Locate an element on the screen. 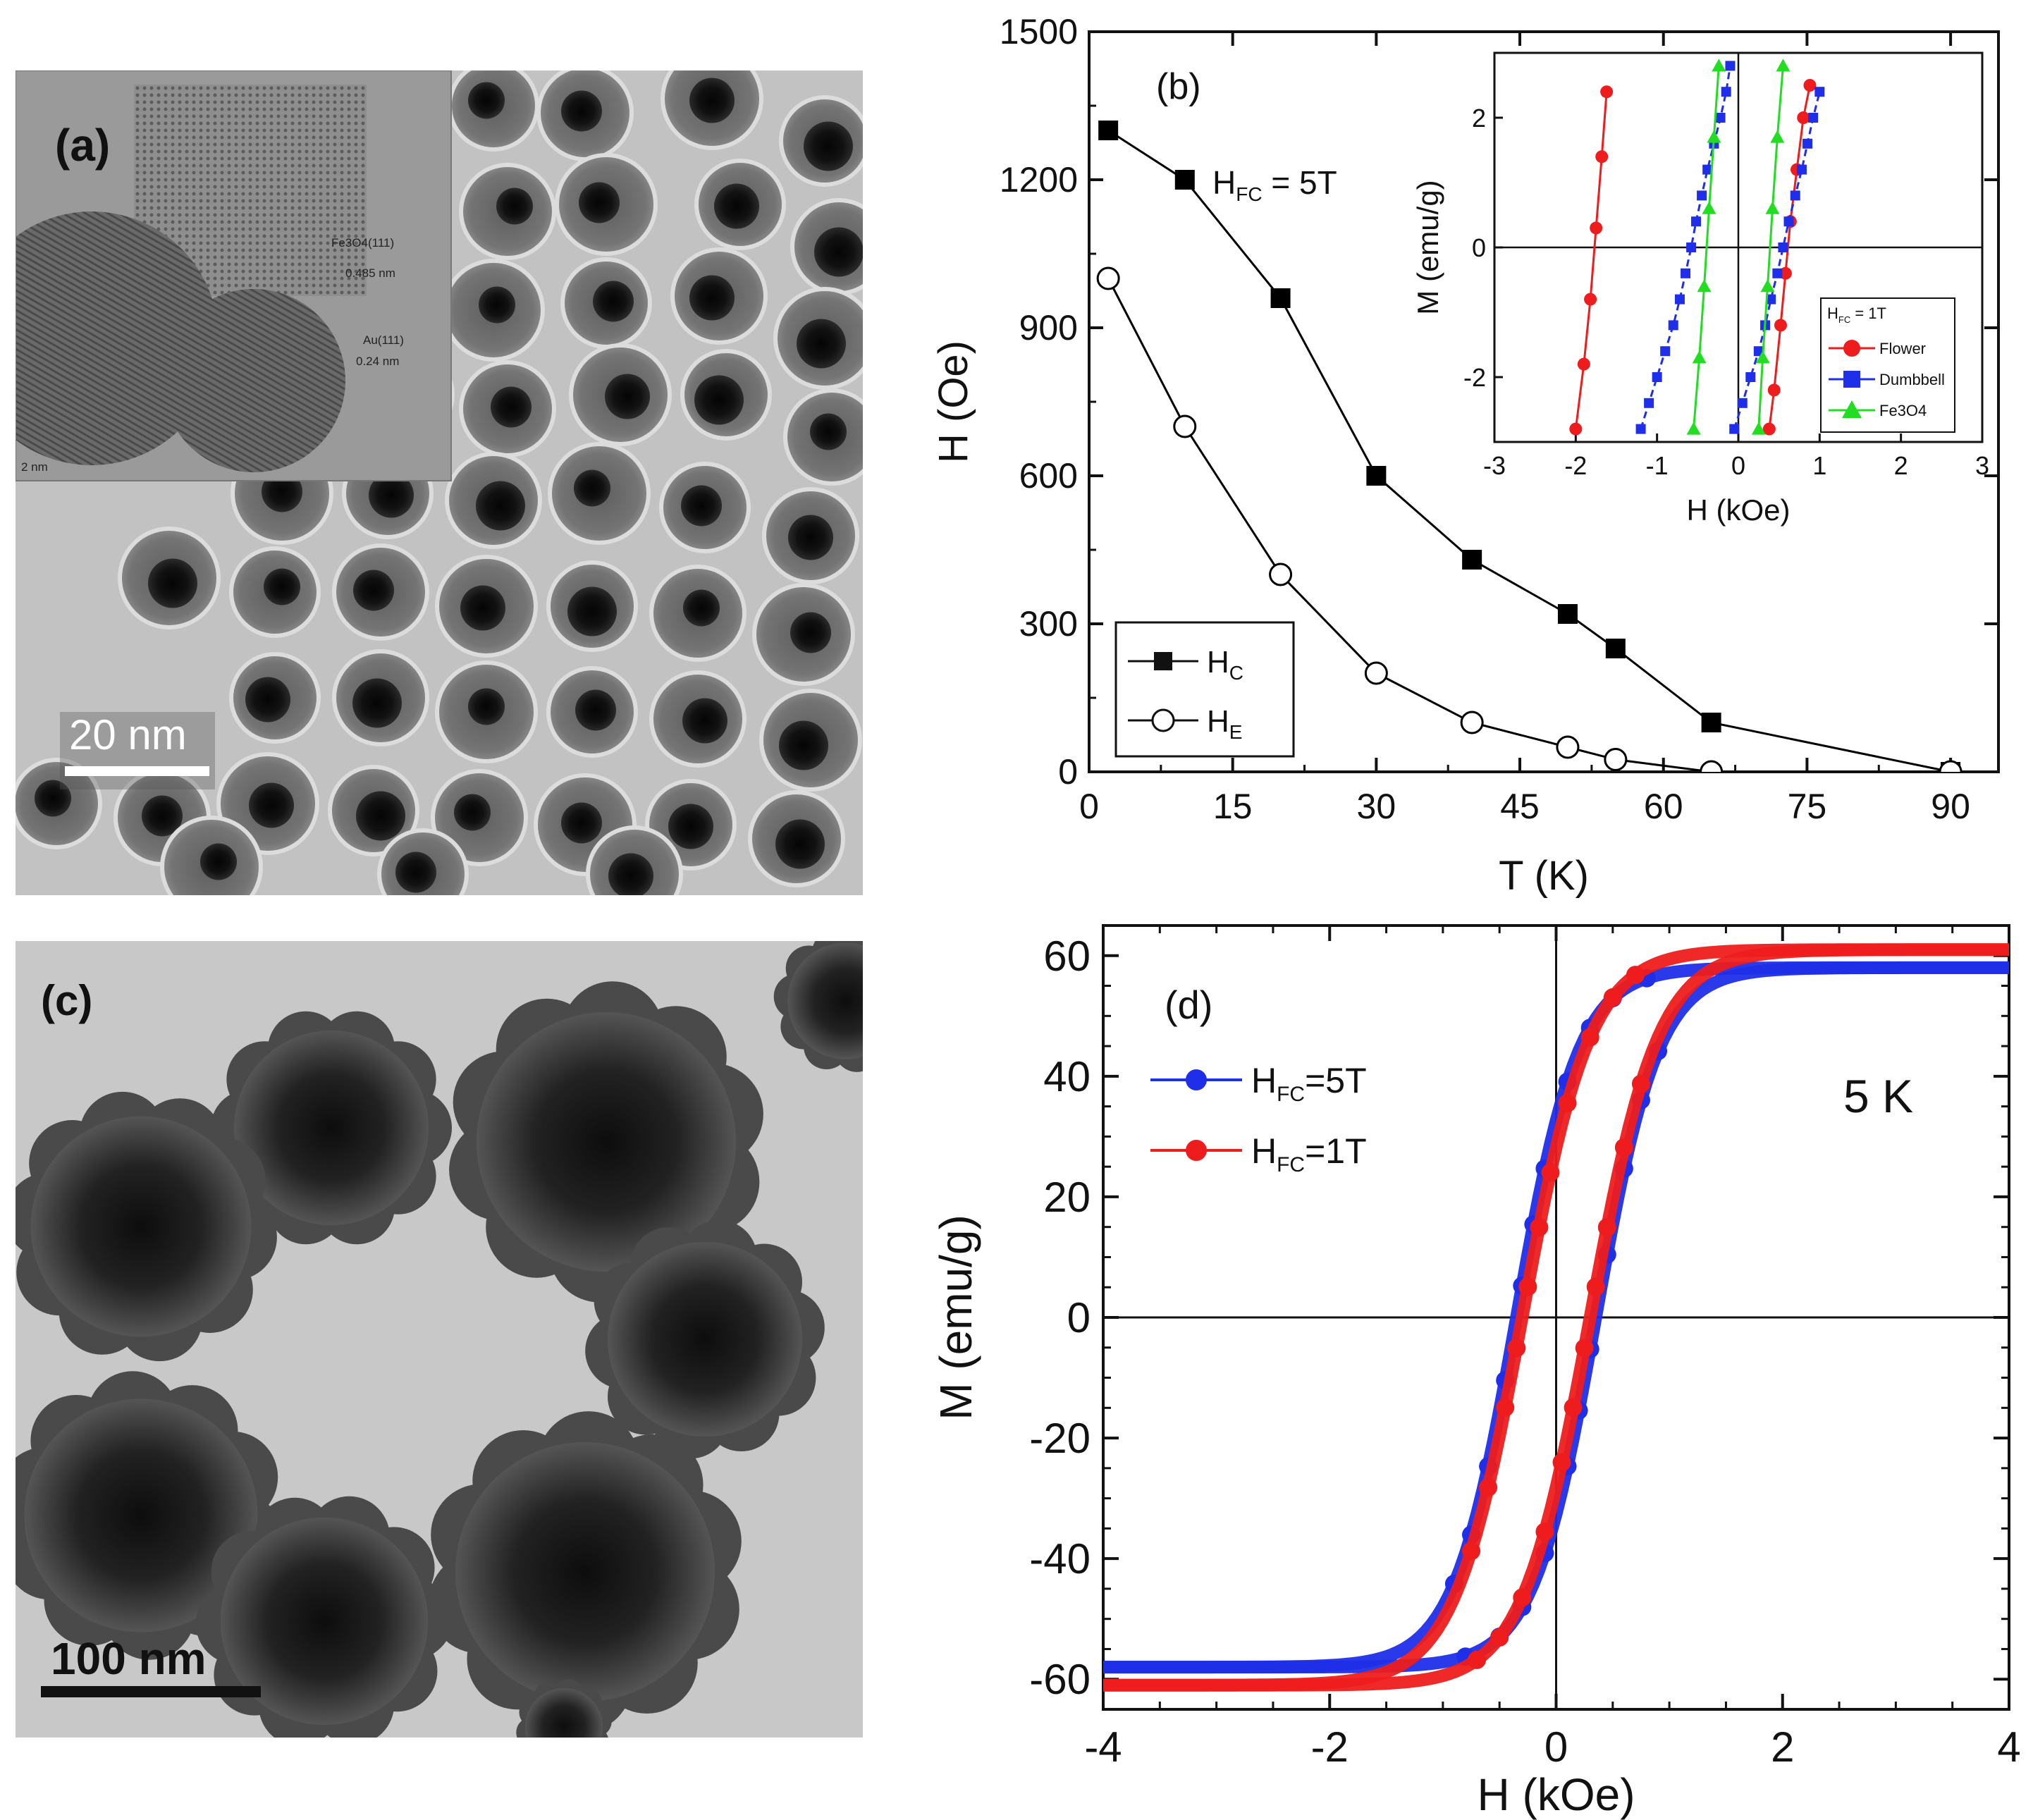  nanoflower-petal is located at coordinates (559, 1760).